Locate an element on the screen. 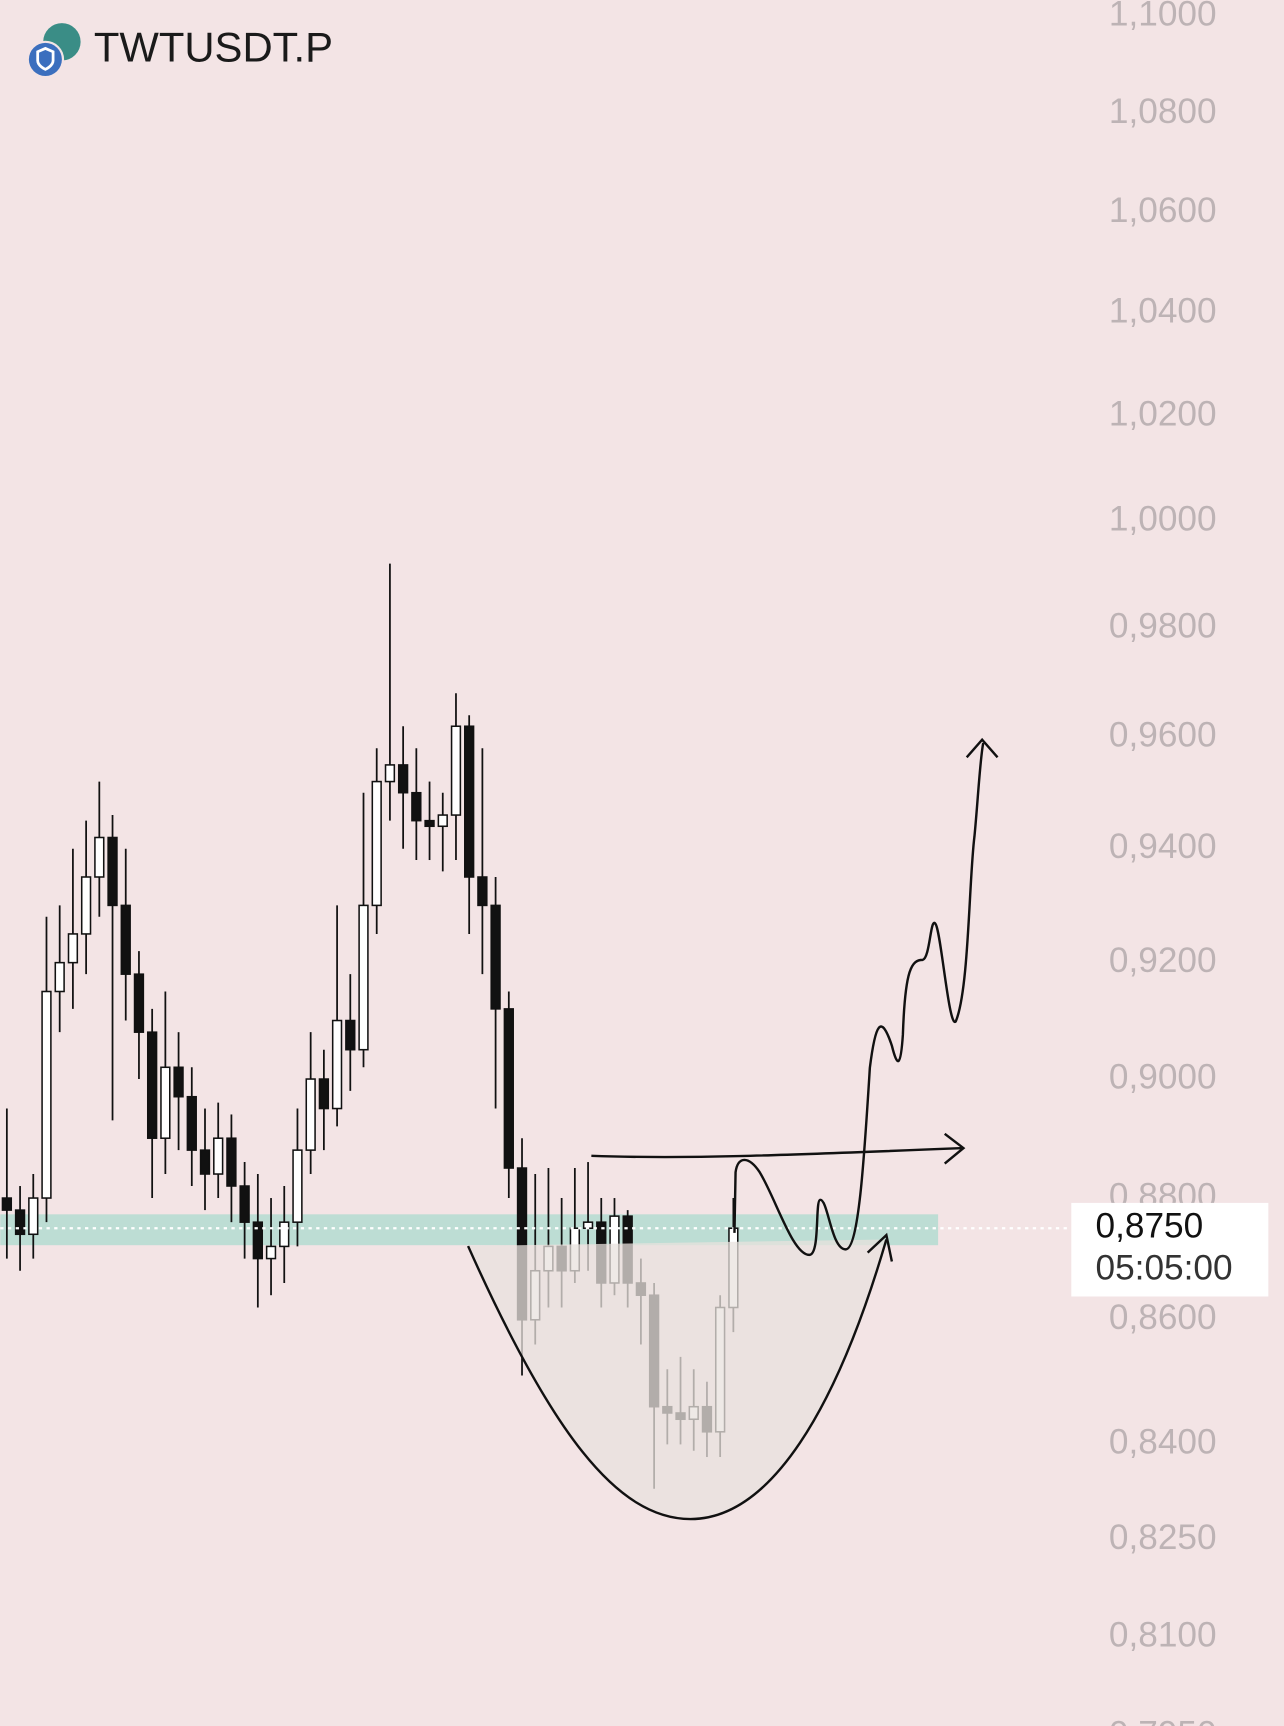 The width and height of the screenshot is (1284, 1726). cup-drawing is located at coordinates (677, 1380).